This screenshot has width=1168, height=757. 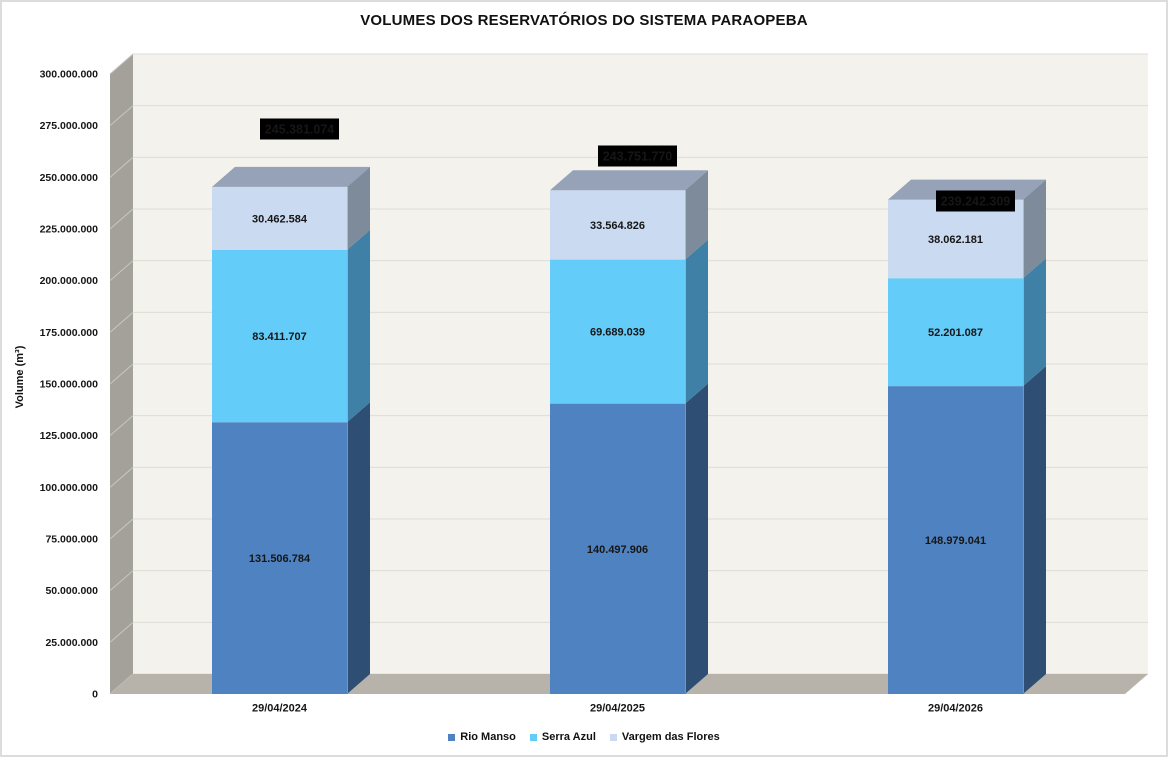 I want to click on segment-value-label: 52.201.087, so click(x=955, y=333).